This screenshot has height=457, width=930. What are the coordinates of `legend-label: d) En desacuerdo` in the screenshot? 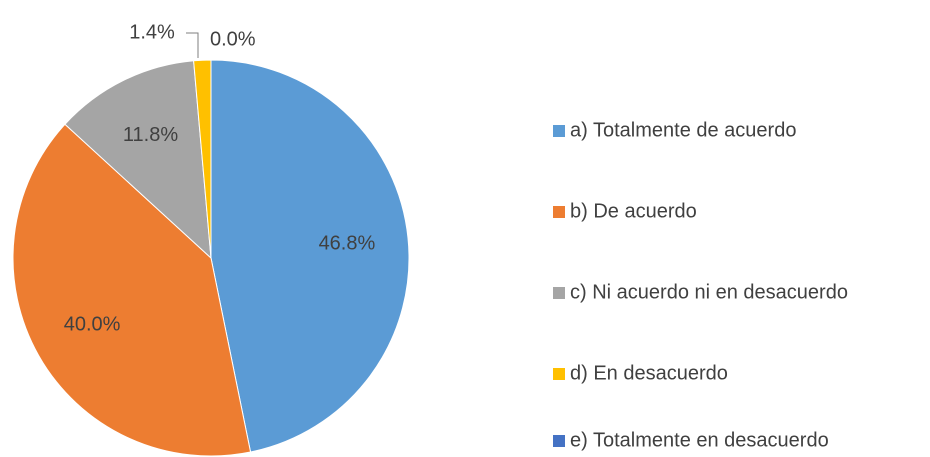 It's located at (649, 373).